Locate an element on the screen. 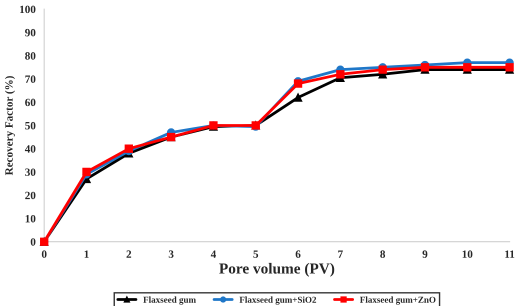  x-tick-label: 7 is located at coordinates (340, 254).